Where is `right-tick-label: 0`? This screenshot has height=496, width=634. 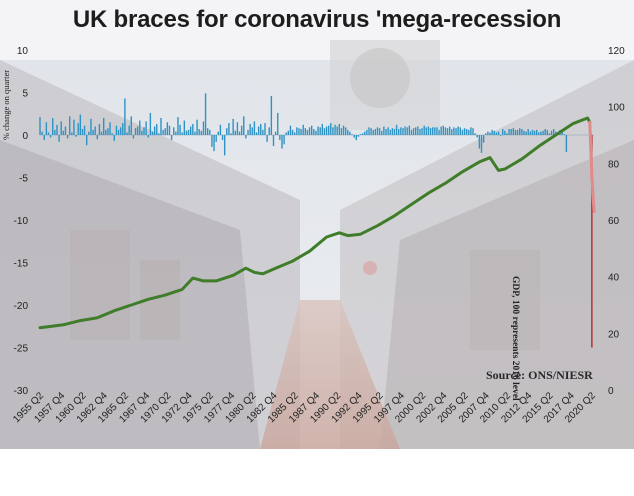 right-tick-label: 0 is located at coordinates (611, 391).